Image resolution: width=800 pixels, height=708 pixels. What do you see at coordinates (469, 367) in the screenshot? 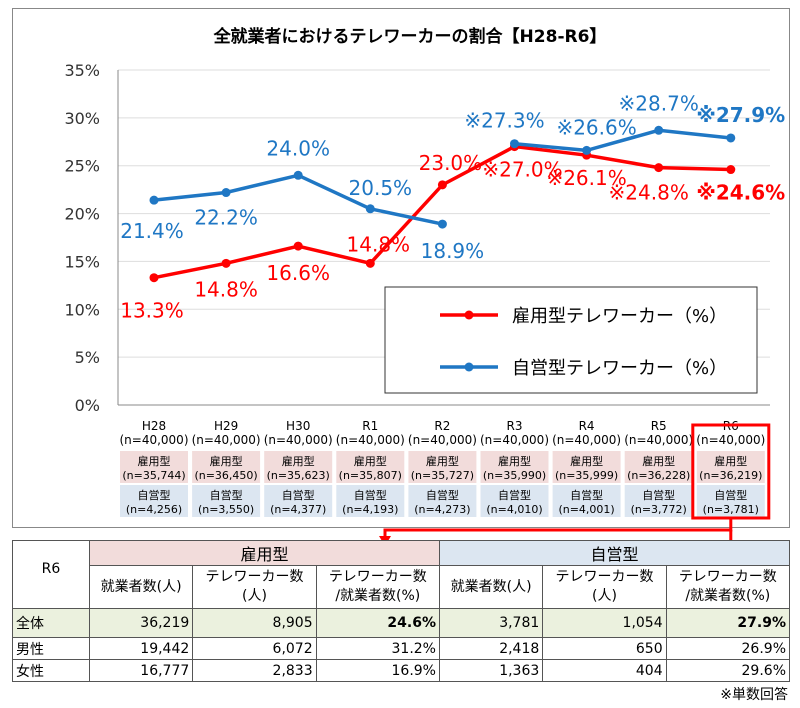
I see `legend-marker` at bounding box center [469, 367].